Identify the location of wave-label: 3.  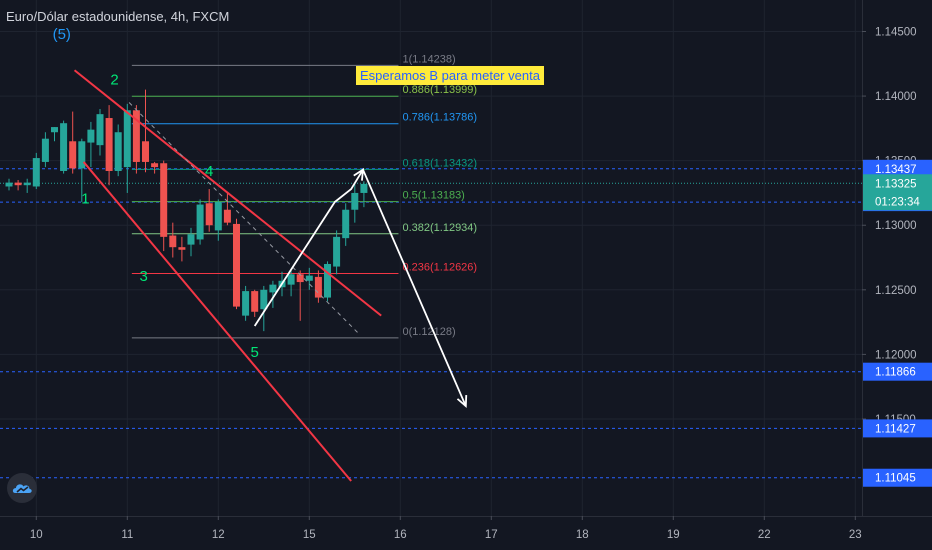
(144, 276).